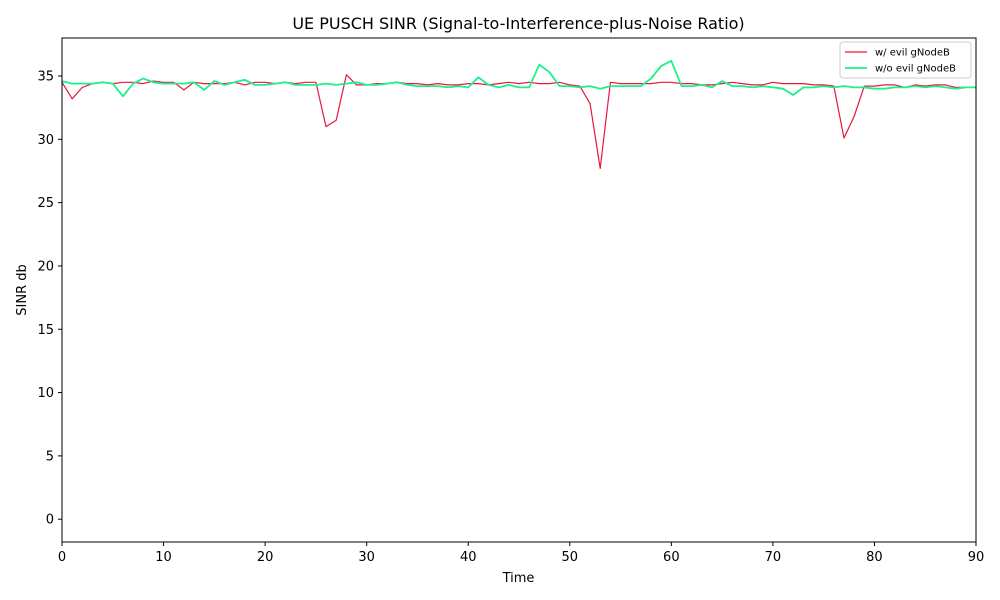 The image size is (1000, 600). Describe the element at coordinates (518, 578) in the screenshot. I see `x-axis-label: Time` at that location.